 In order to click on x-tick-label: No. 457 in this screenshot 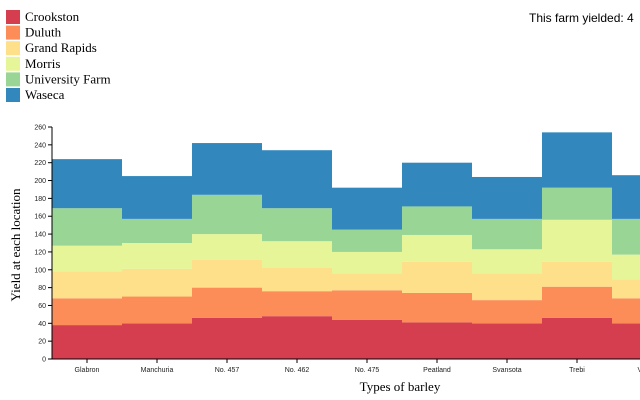, I will do `click(227, 370)`.